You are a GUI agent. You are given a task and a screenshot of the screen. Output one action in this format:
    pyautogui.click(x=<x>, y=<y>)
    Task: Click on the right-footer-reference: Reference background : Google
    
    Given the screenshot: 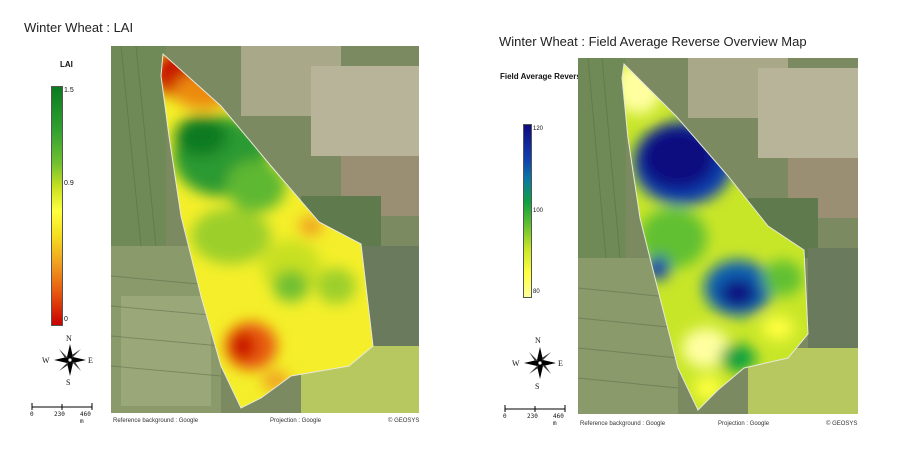 What is the action you would take?
    pyautogui.click(x=623, y=424)
    